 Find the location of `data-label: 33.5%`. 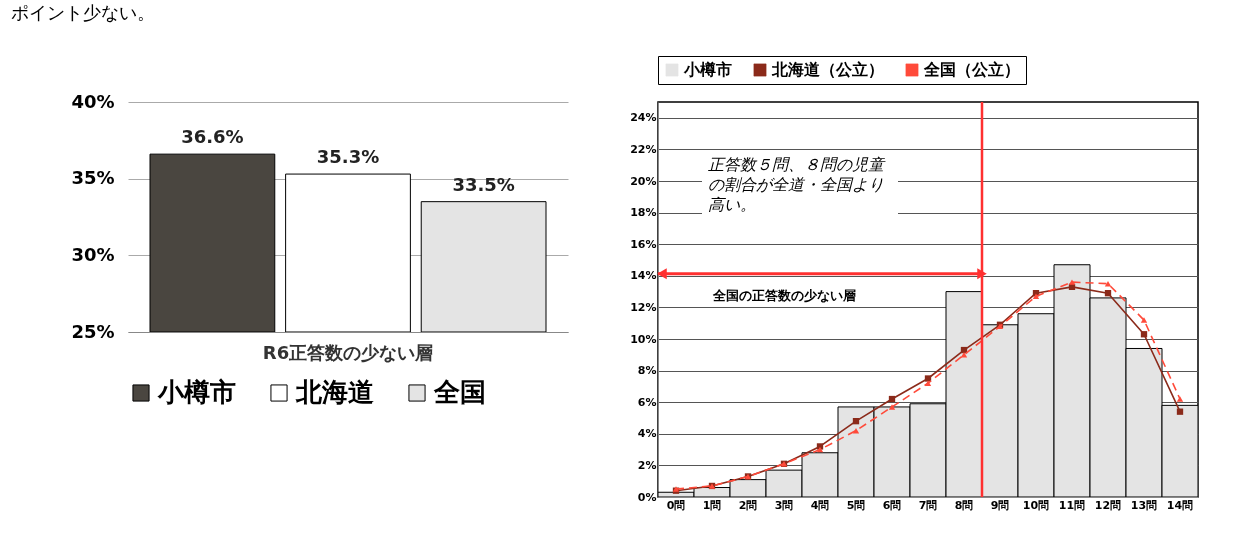

data-label: 33.5% is located at coordinates (483, 184).